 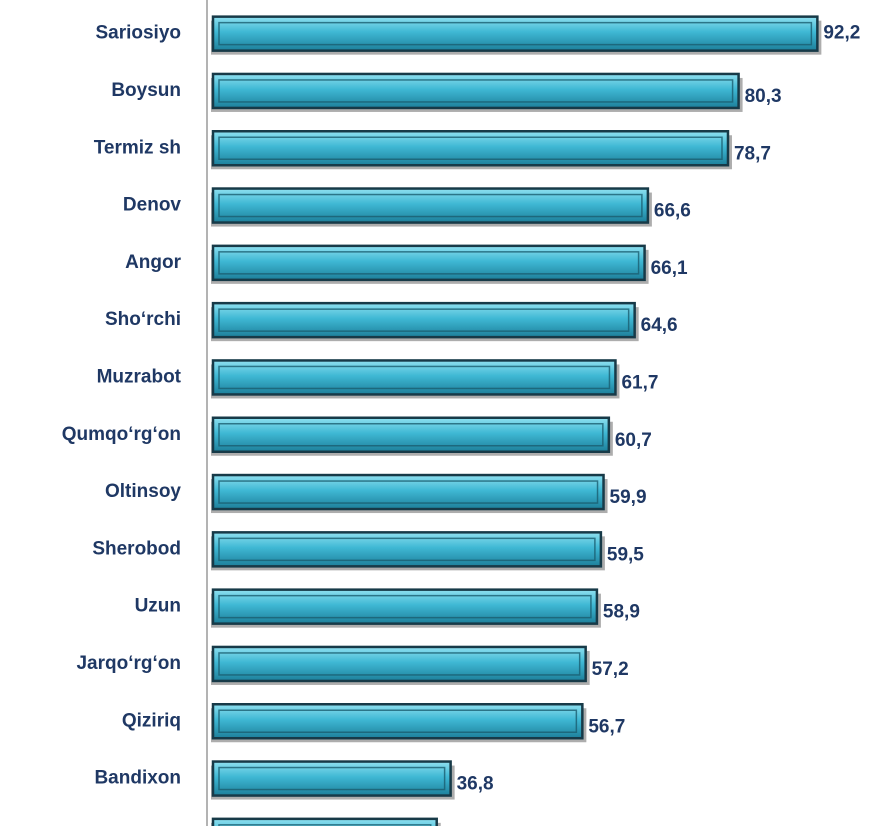 What do you see at coordinates (841, 33) in the screenshot?
I see `value-label: 92,2` at bounding box center [841, 33].